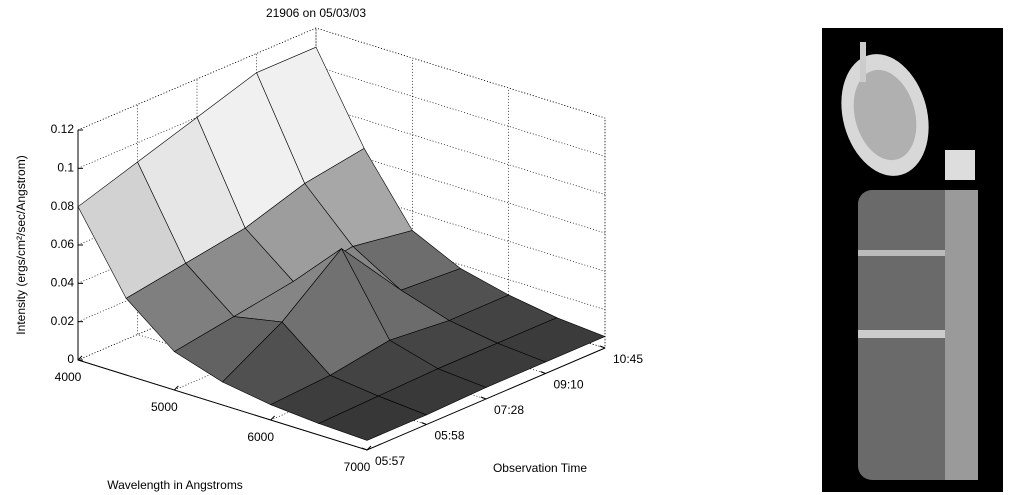 The width and height of the screenshot is (1018, 495). I want to click on z-tick-label: 0.04, so click(63, 283).